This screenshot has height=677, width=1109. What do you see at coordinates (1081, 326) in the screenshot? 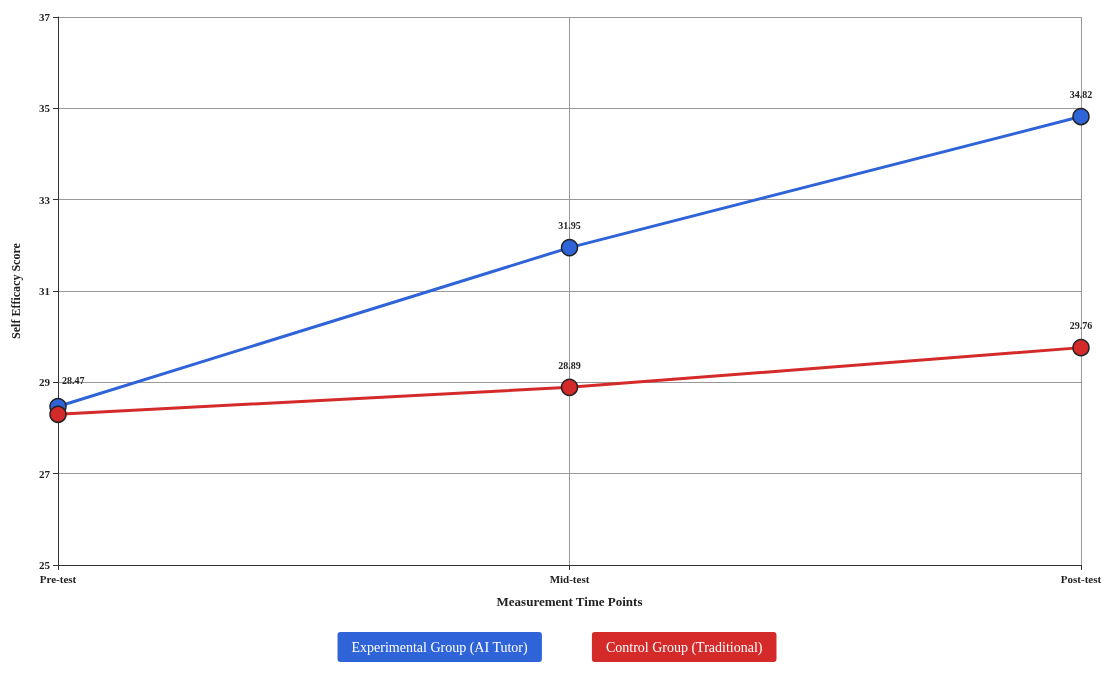
I see `data-label: 29.76` at bounding box center [1081, 326].